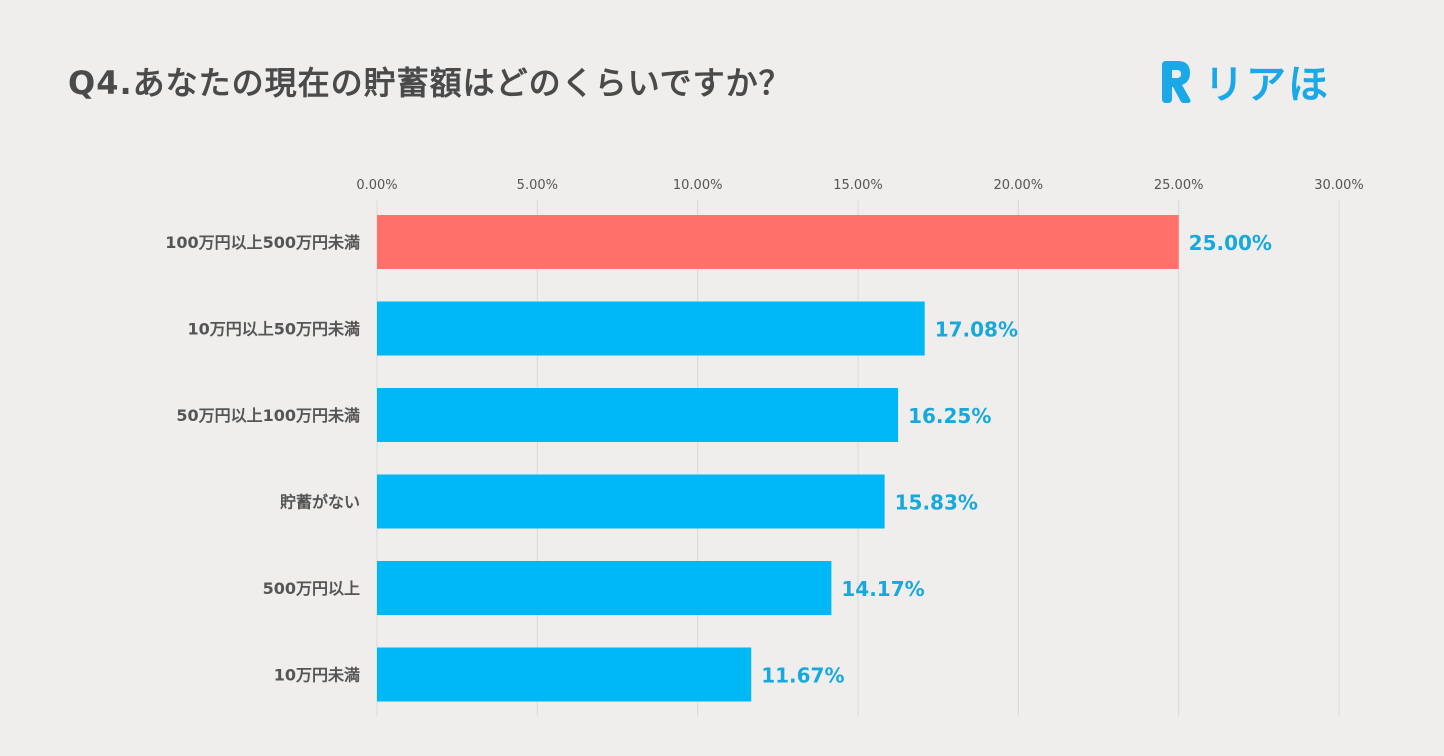 This screenshot has height=756, width=1444. I want to click on x-tick-label: 0.00%, so click(376, 185).